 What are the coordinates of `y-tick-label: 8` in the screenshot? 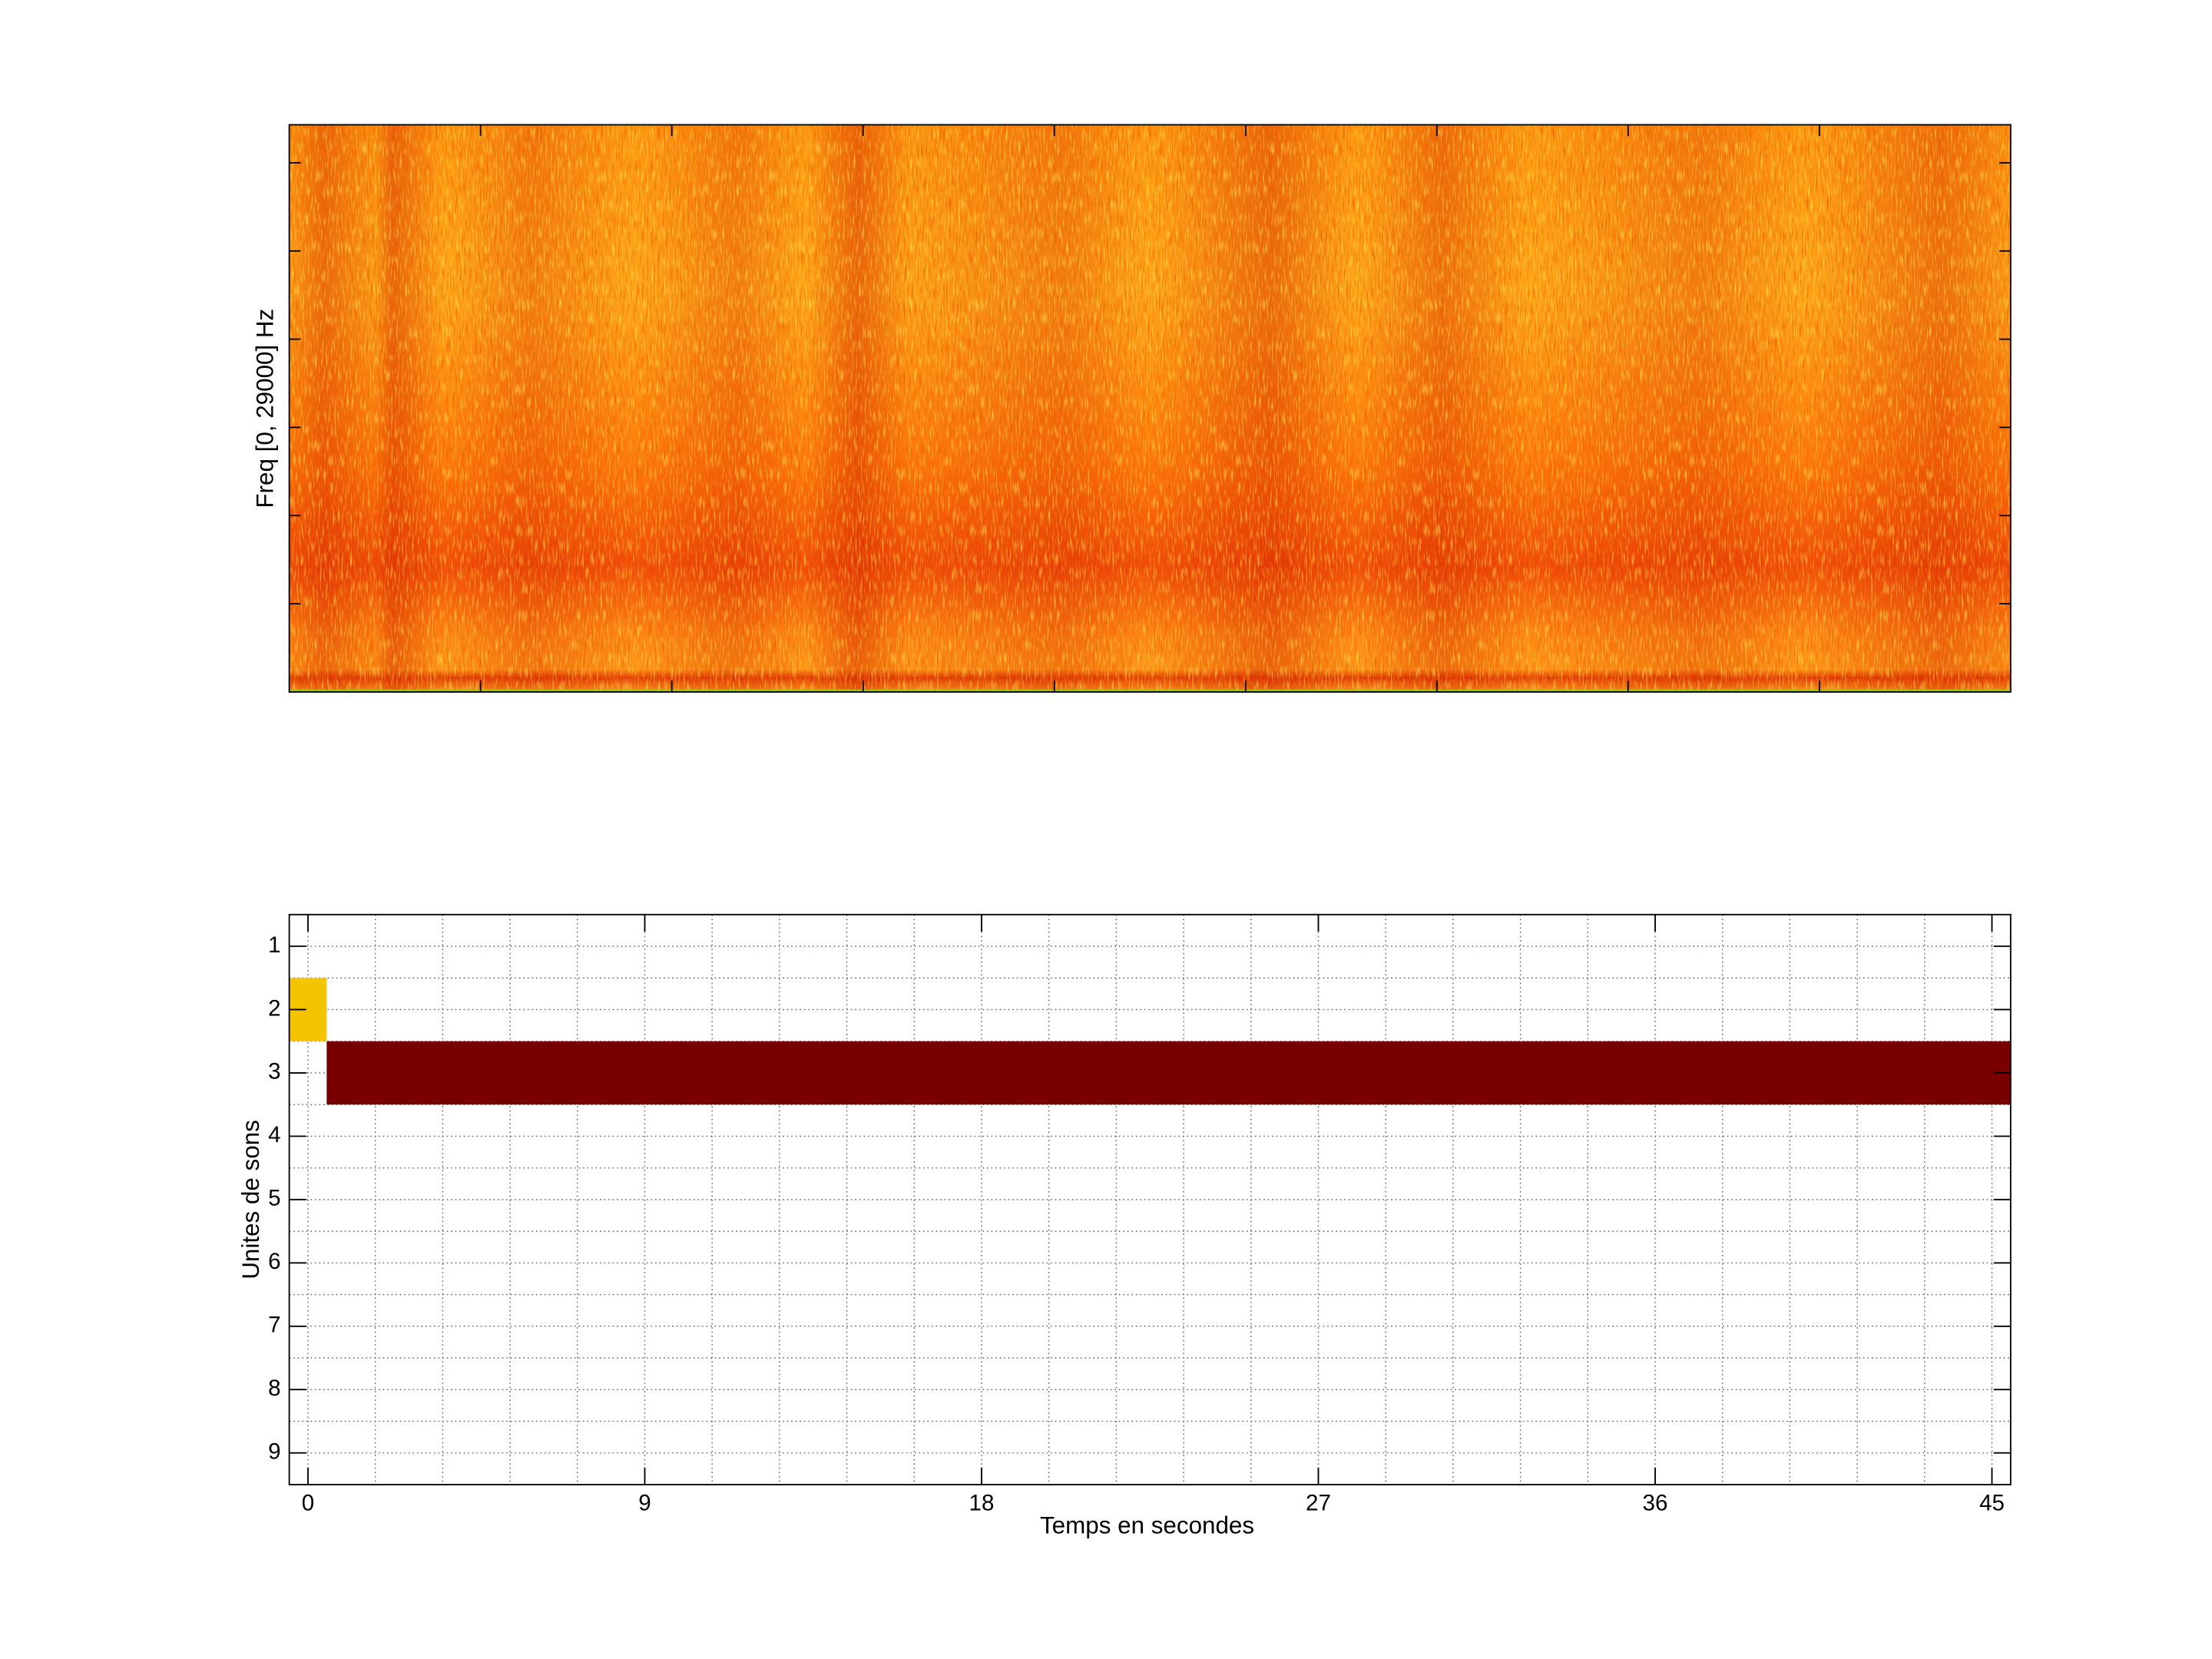 It's located at (274, 1389).